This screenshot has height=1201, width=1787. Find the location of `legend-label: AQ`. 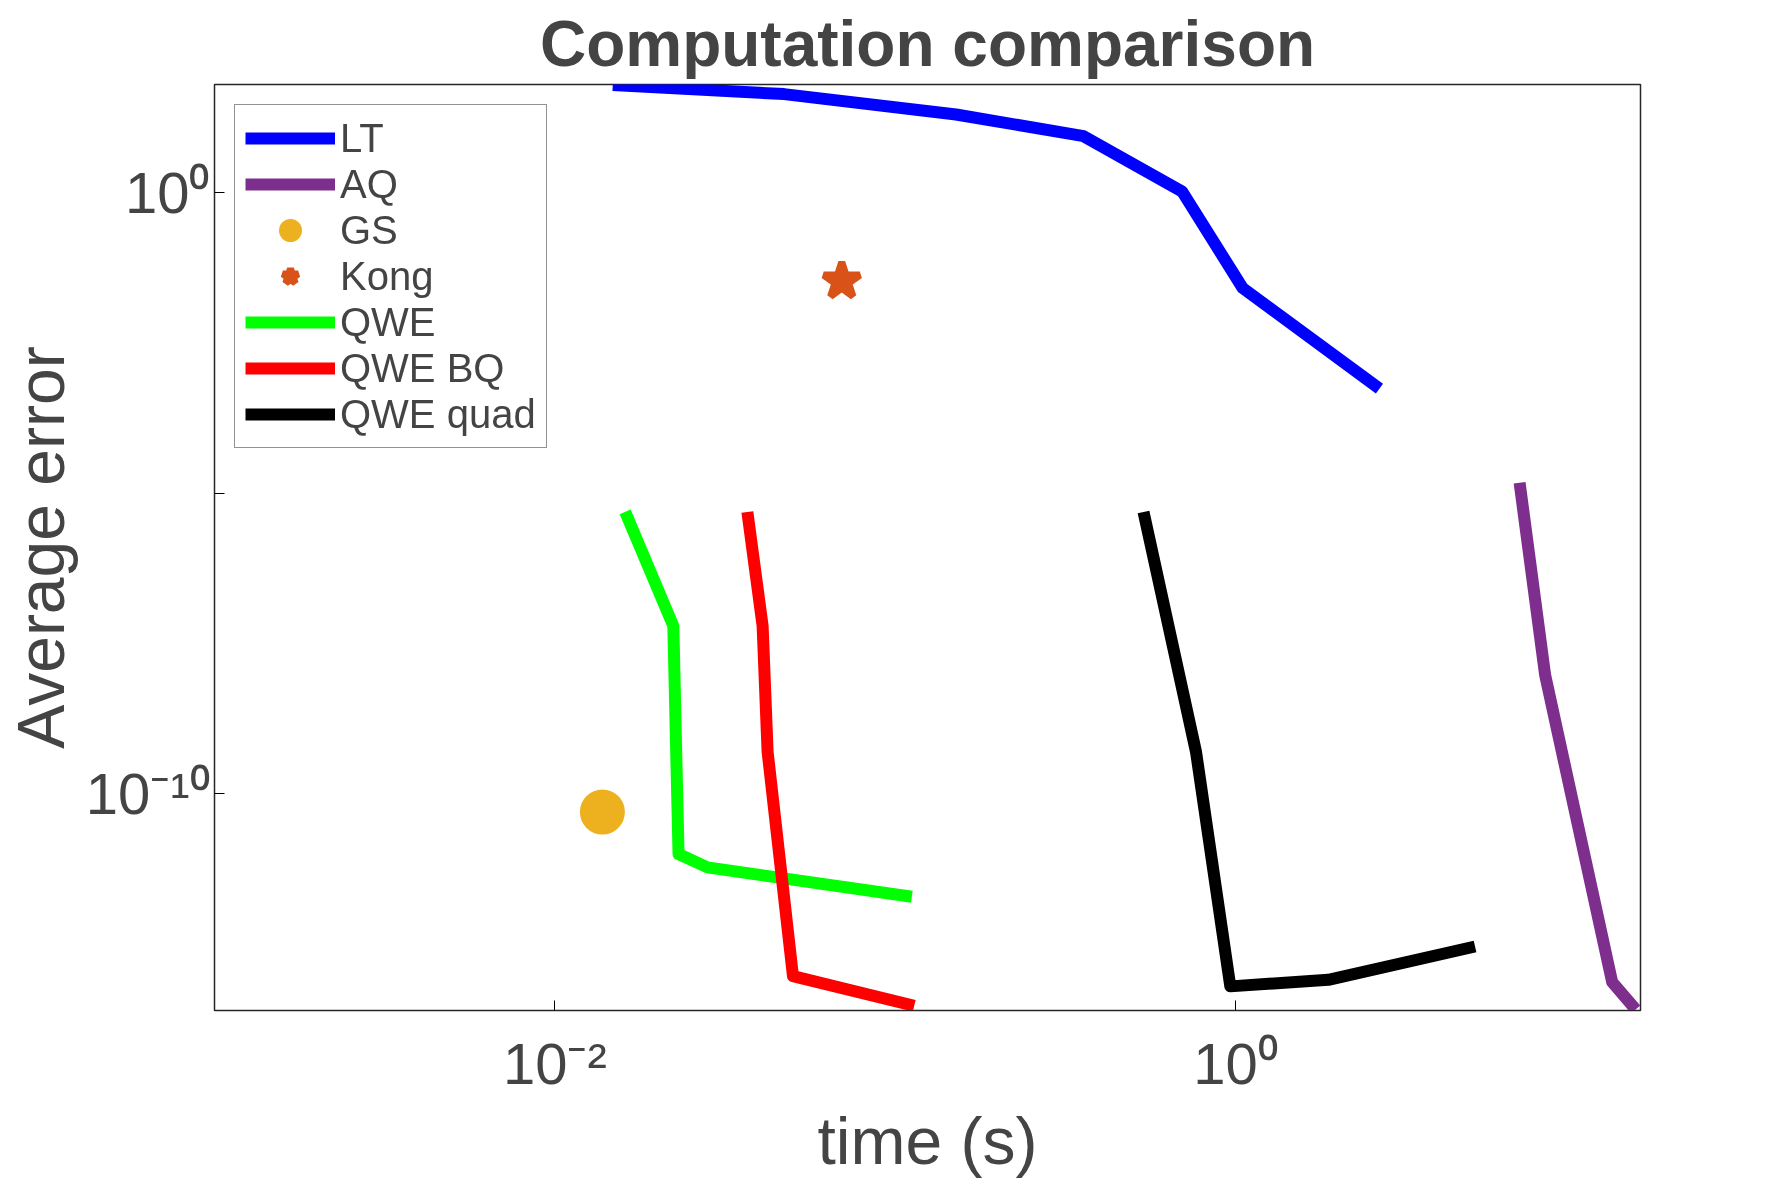

legend-label: AQ is located at coordinates (369, 184).